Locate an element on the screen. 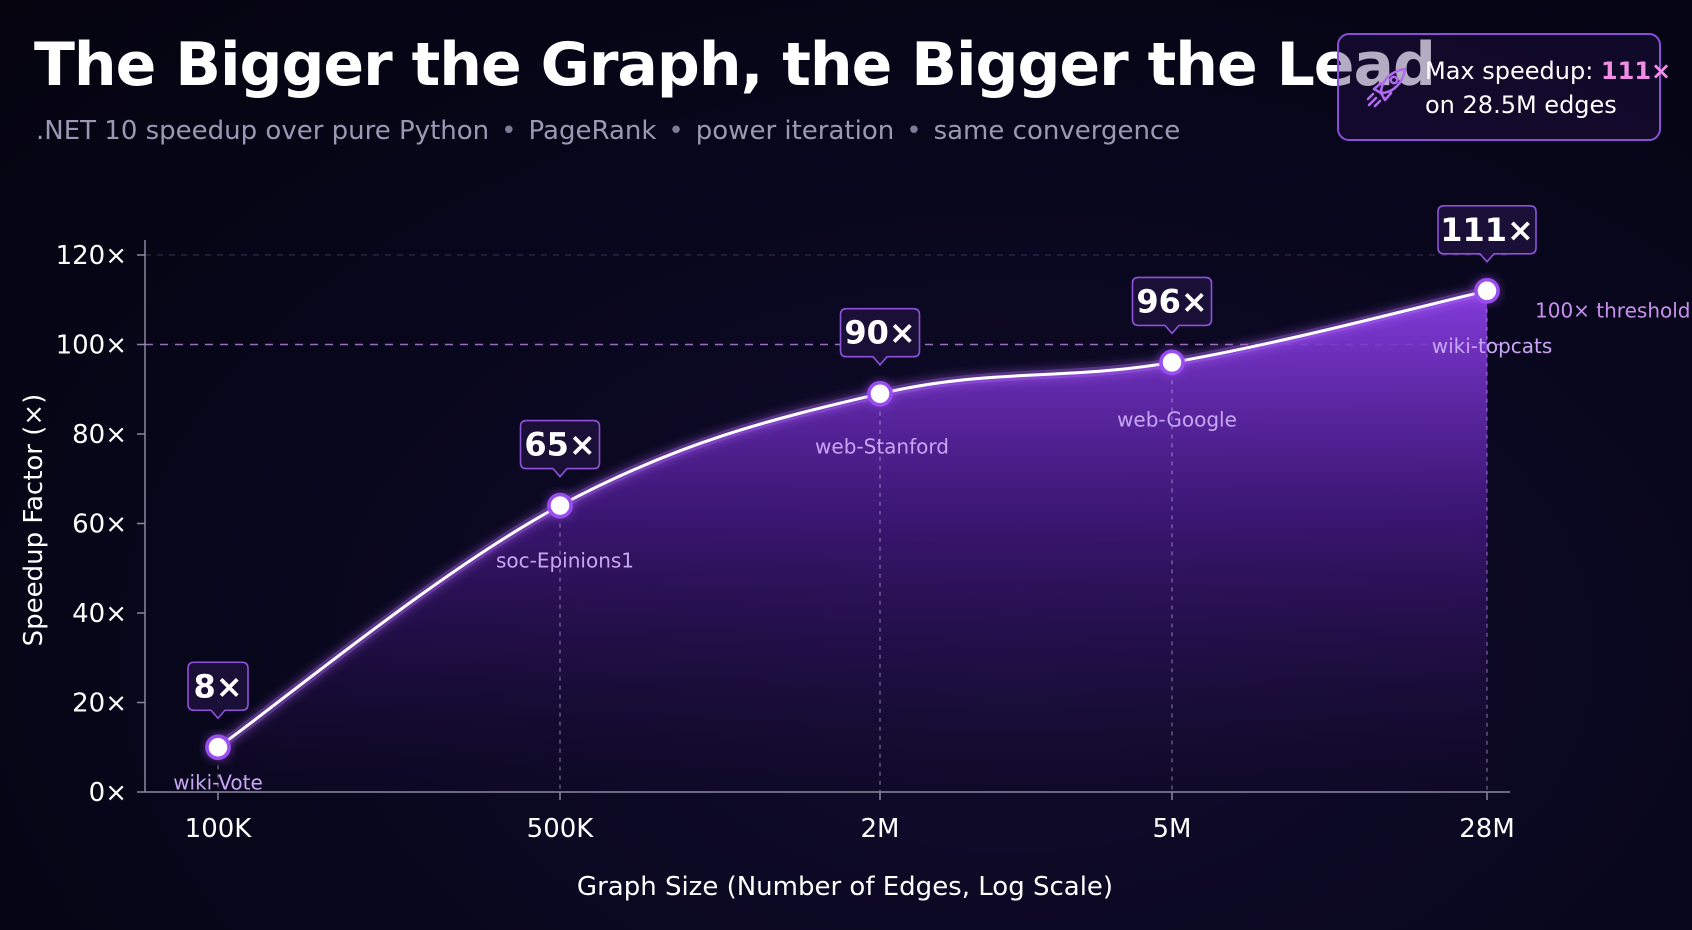  point-name-label: wiki-Vote is located at coordinates (218, 782).